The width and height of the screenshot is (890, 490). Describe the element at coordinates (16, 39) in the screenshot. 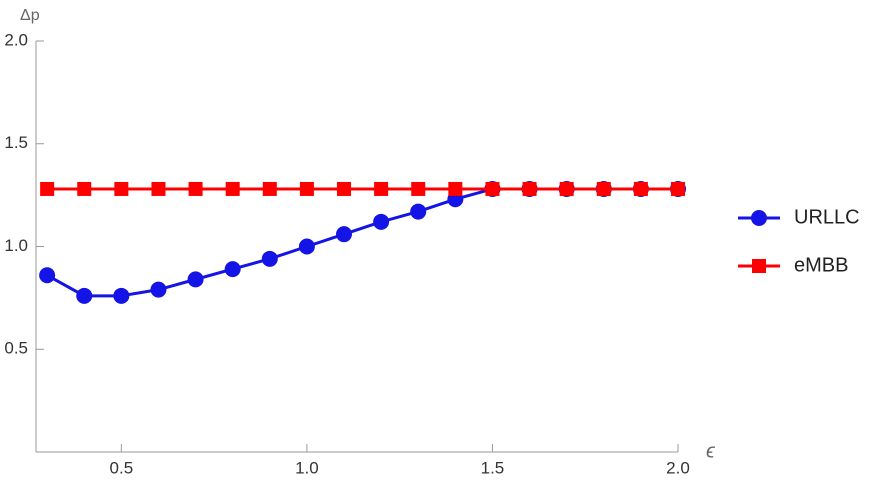

I see `y-tick-label: 2.0` at that location.